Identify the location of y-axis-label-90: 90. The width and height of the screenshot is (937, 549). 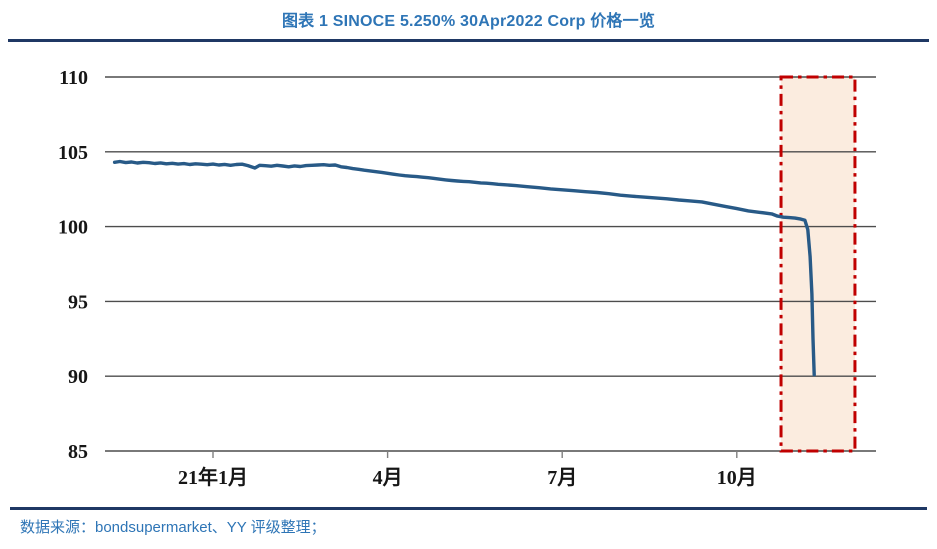
(78, 377).